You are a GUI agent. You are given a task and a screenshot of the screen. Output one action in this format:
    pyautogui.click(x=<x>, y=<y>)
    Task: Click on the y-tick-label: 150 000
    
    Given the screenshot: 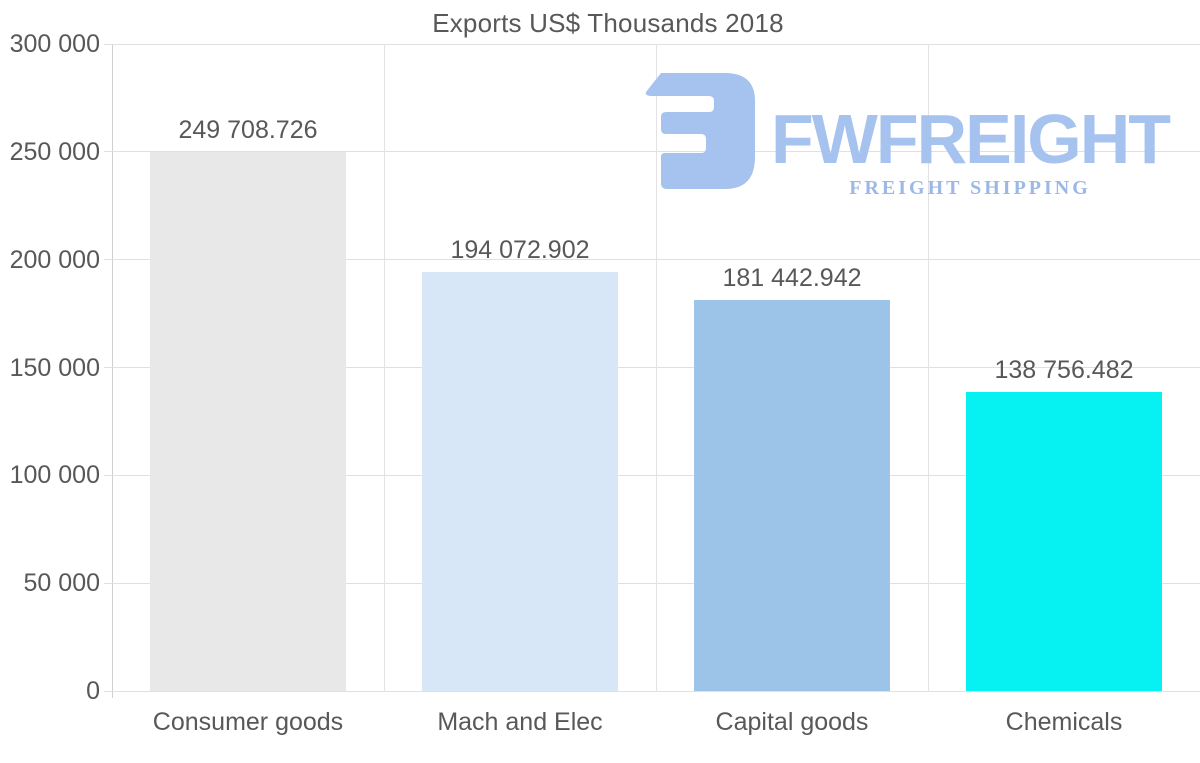 What is the action you would take?
    pyautogui.click(x=54, y=367)
    